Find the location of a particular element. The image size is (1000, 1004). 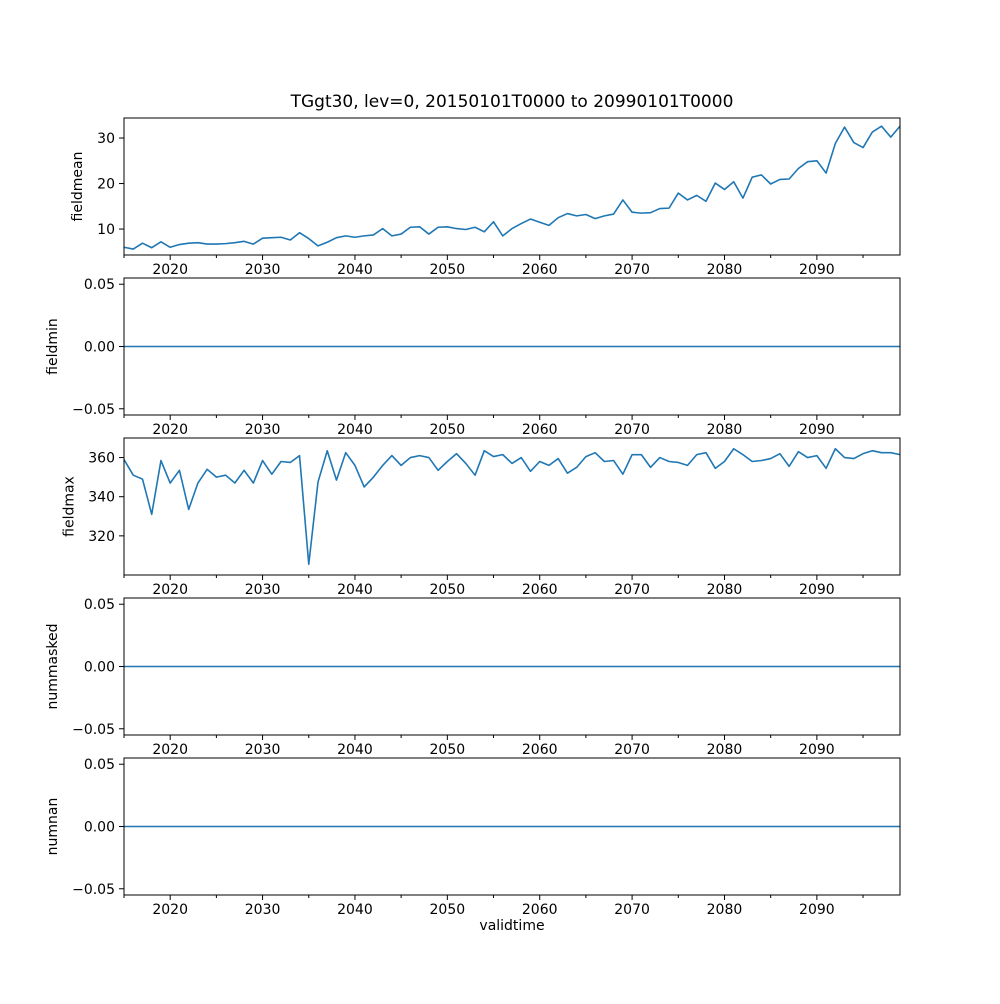

y-tick-label: 20 is located at coordinates (106, 185).